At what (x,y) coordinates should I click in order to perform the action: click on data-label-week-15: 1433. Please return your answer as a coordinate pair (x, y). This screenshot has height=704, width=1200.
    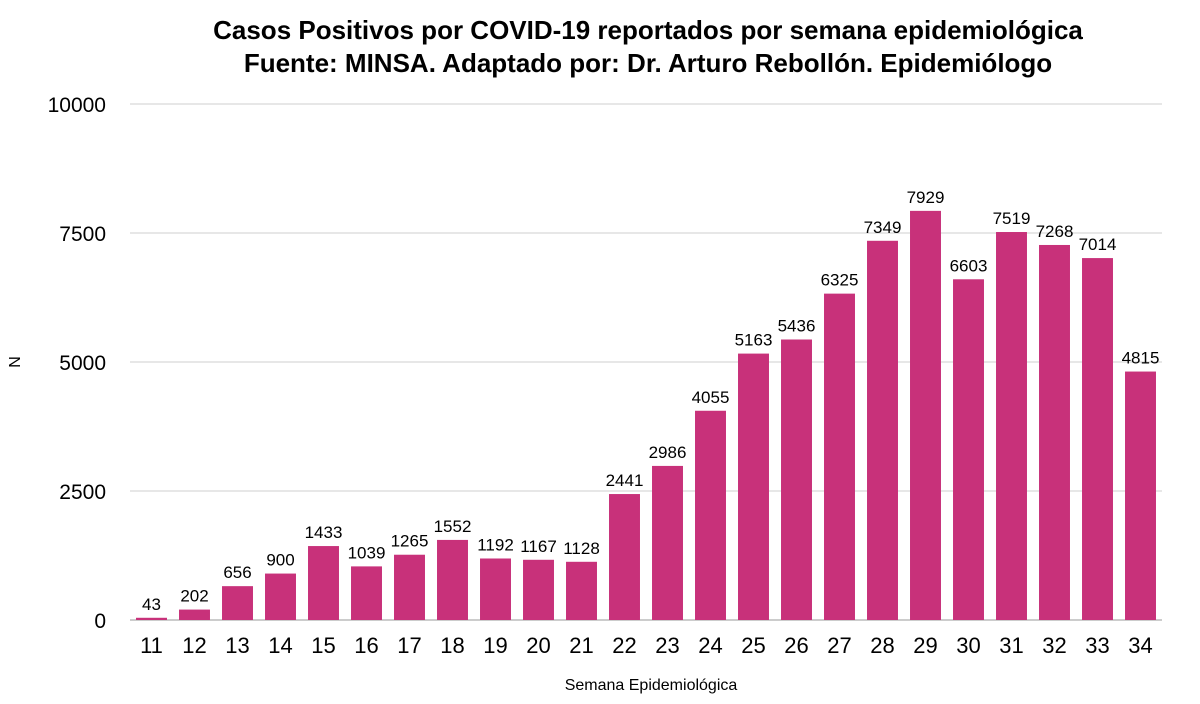
    Looking at the image, I should click on (324, 532).